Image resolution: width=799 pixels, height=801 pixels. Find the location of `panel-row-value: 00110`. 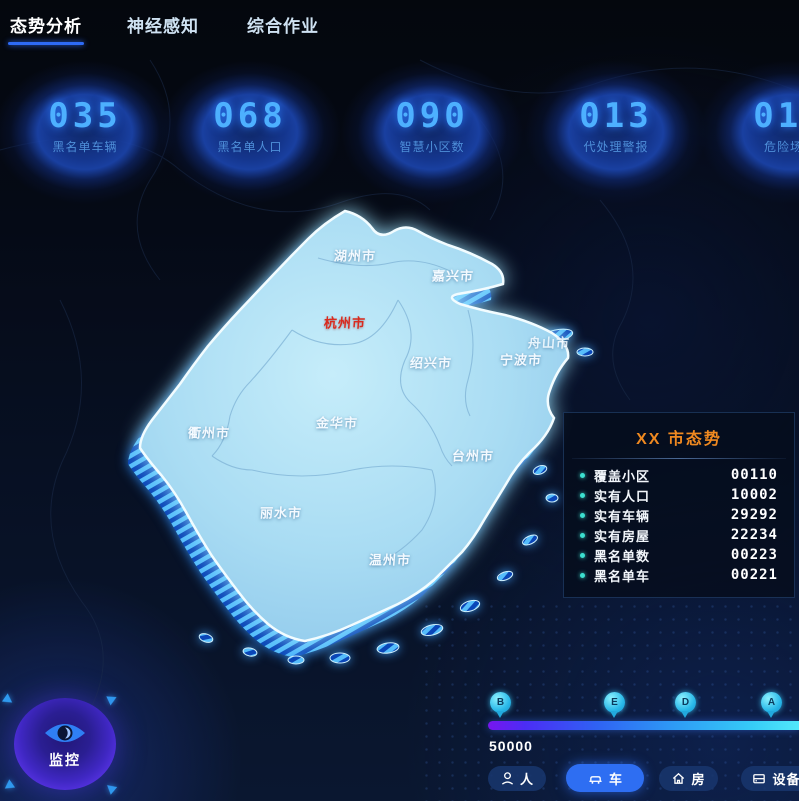

panel-row-value: 00110 is located at coordinates (754, 475).